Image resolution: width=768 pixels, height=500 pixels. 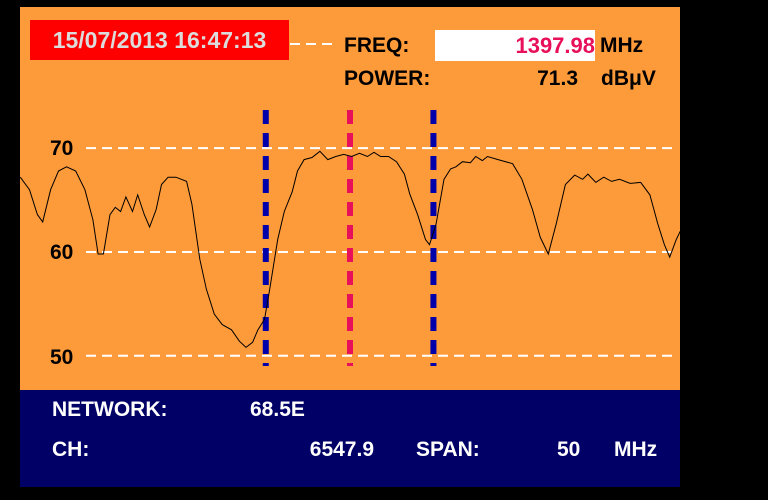 I want to click on span-label: SPAN:, so click(x=448, y=449).